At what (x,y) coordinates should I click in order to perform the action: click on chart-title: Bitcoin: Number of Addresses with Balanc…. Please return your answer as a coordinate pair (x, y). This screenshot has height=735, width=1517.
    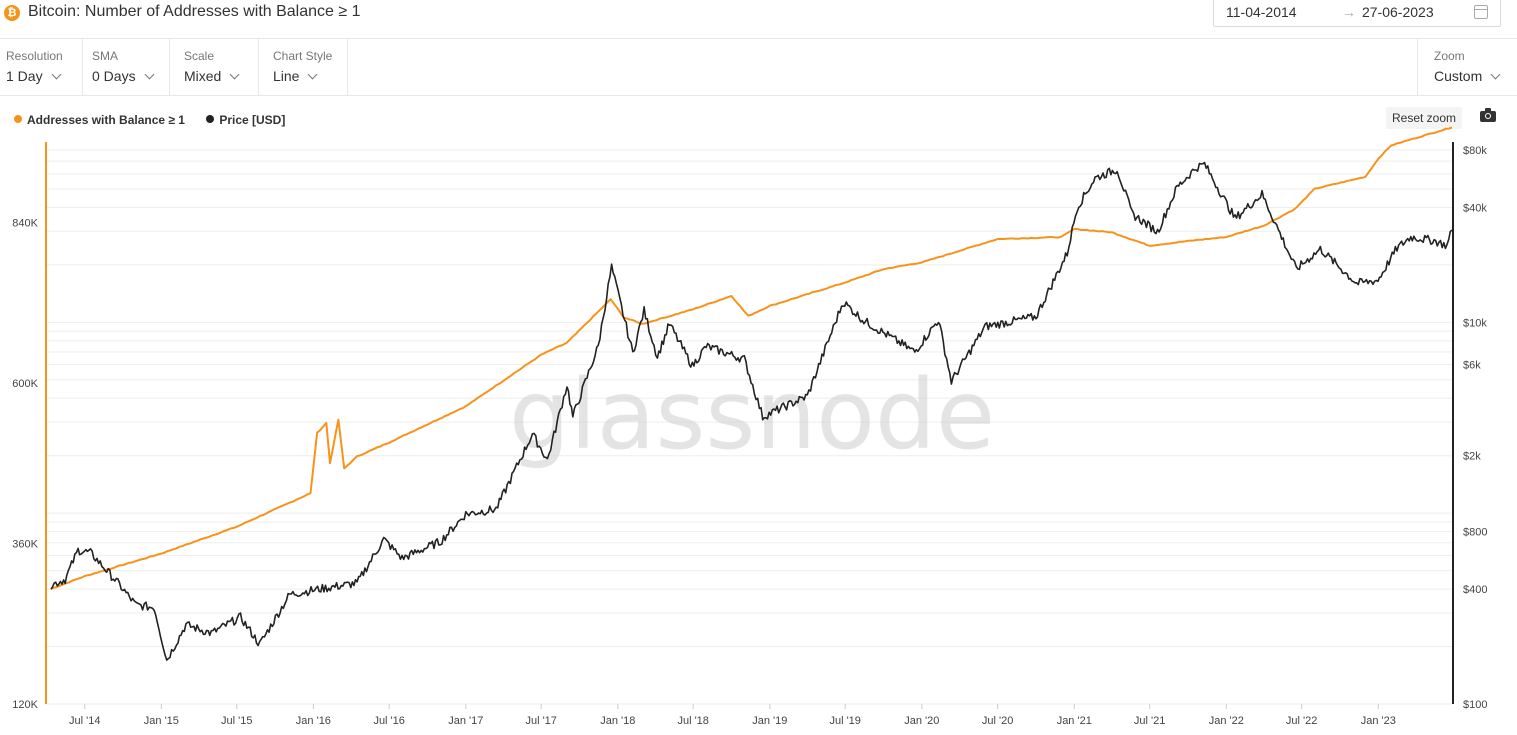
    Looking at the image, I should click on (194, 11).